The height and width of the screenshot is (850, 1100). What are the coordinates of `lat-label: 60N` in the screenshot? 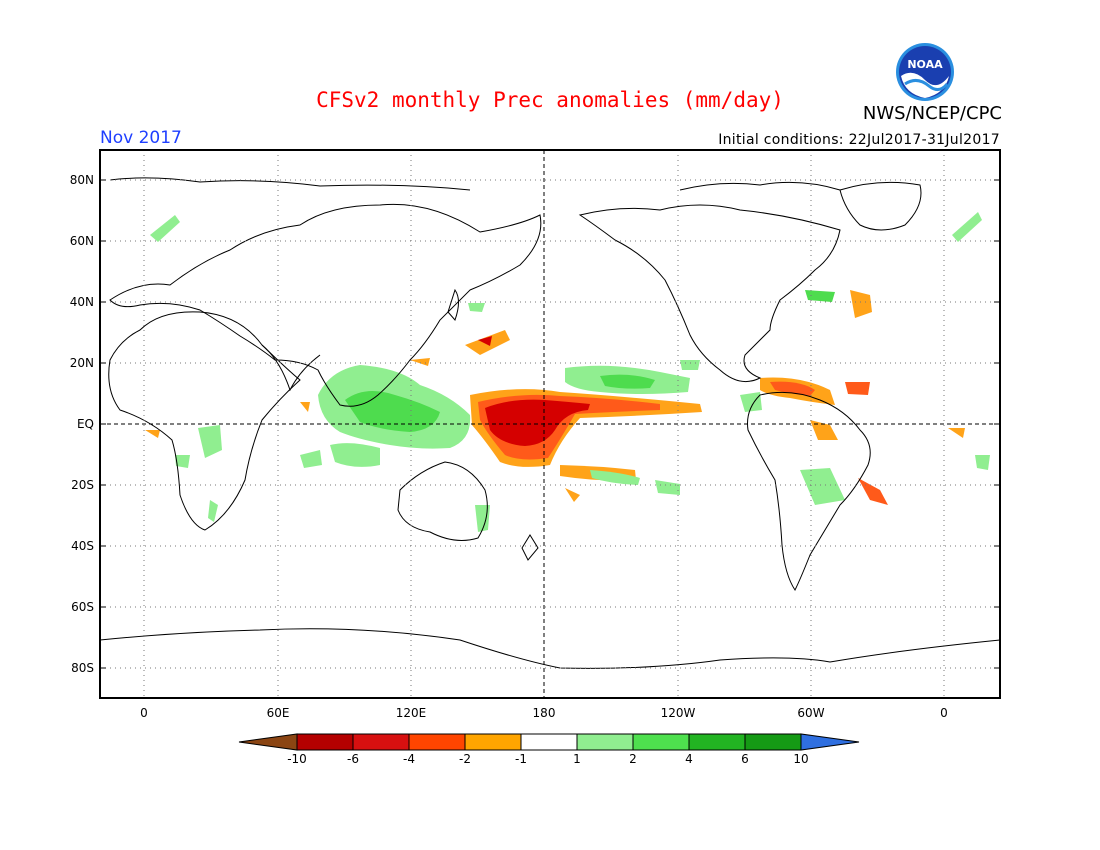 It's located at (82, 241).